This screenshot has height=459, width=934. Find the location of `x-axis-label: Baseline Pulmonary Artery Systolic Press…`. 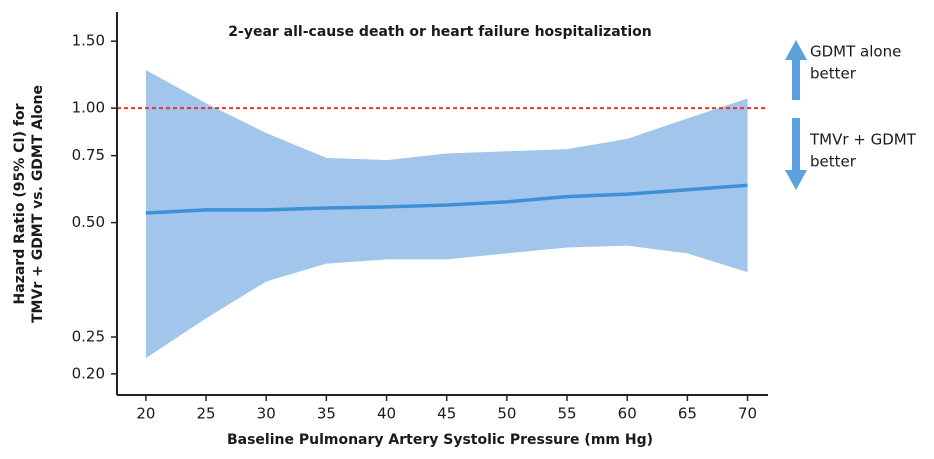

x-axis-label: Baseline Pulmonary Artery Systolic Press… is located at coordinates (440, 440).